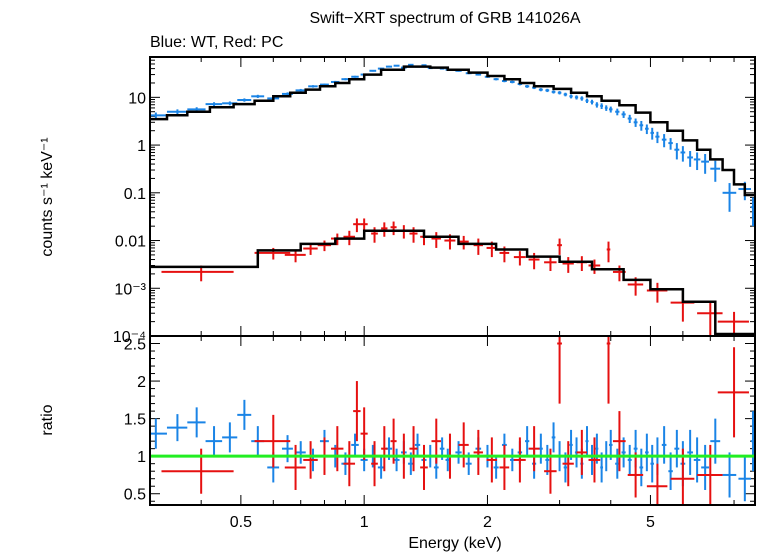  What do you see at coordinates (135, 194) in the screenshot?
I see `spectrum-y-tick-label: 0.1` at bounding box center [135, 194].